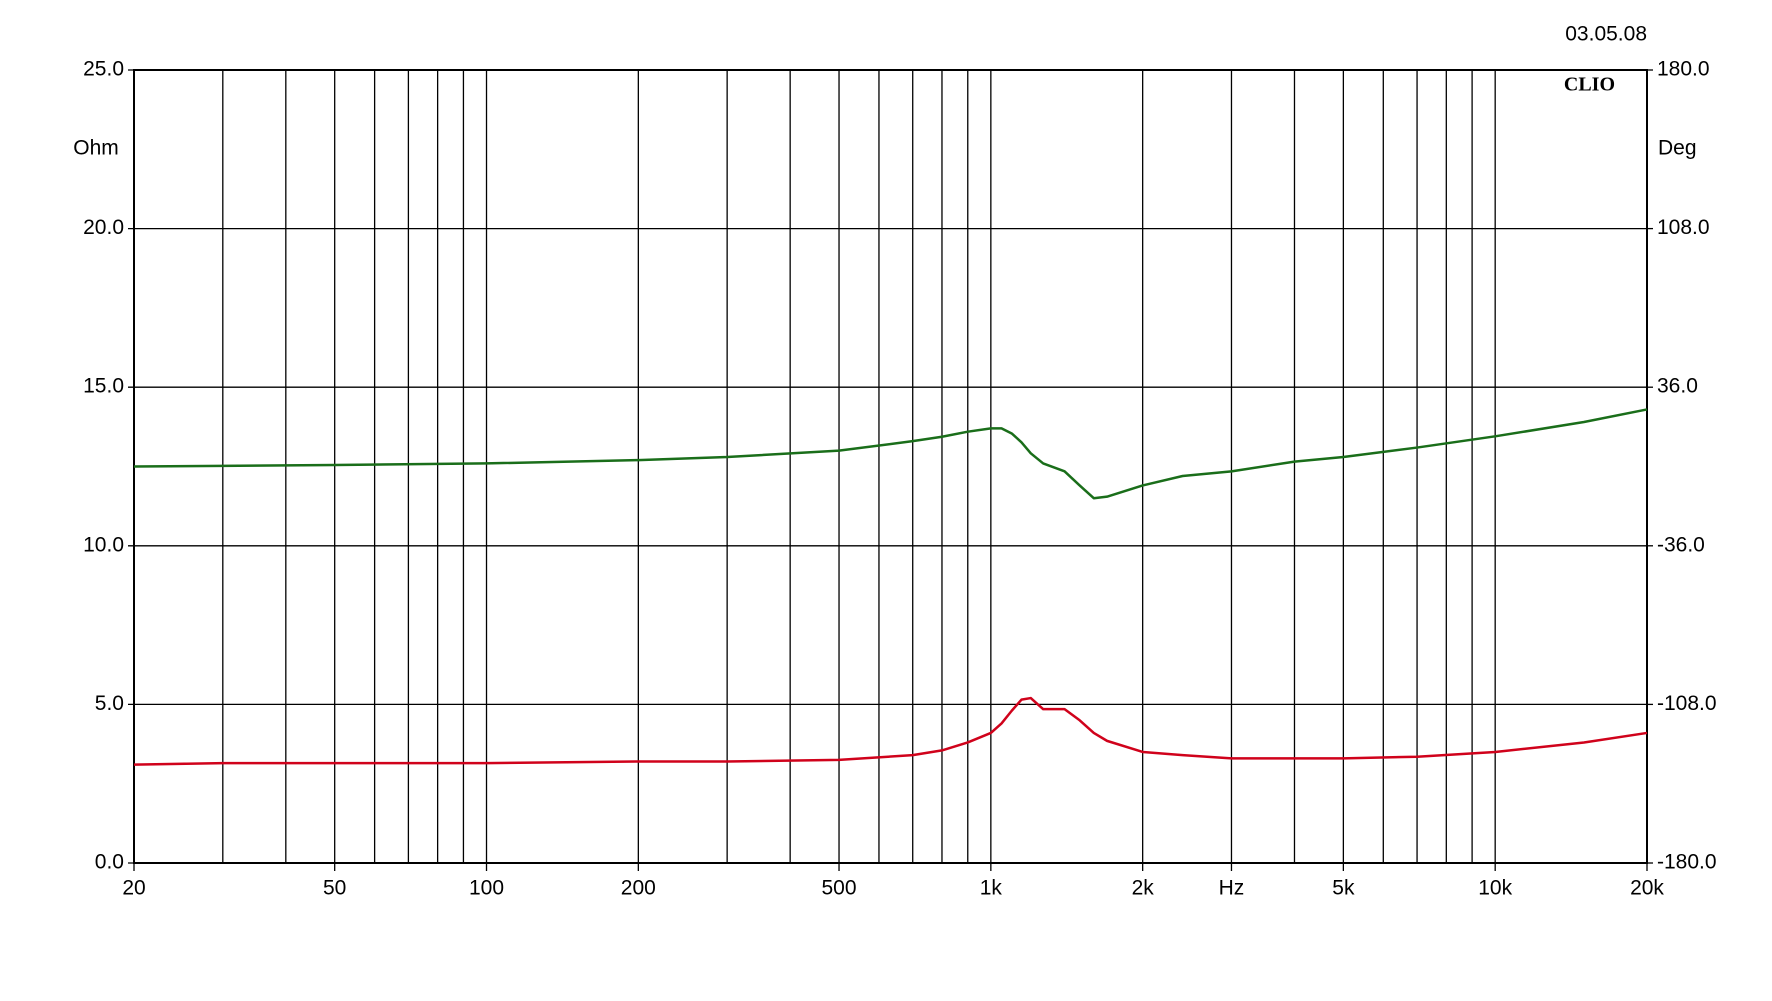 This screenshot has height=1001, width=1772. Describe the element at coordinates (1589, 85) in the screenshot. I see `logo: CLIO` at that location.